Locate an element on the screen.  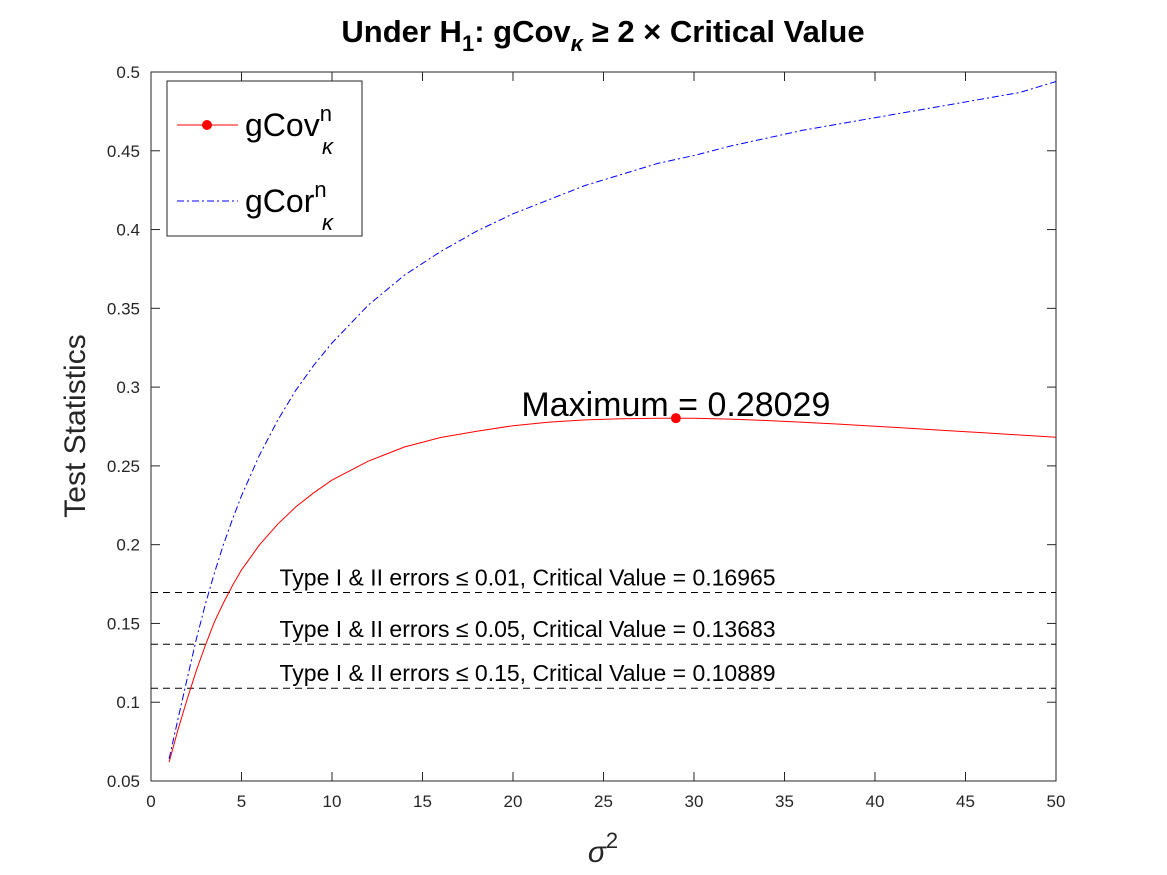
y-tick-label: 0.3 is located at coordinates (128, 387).